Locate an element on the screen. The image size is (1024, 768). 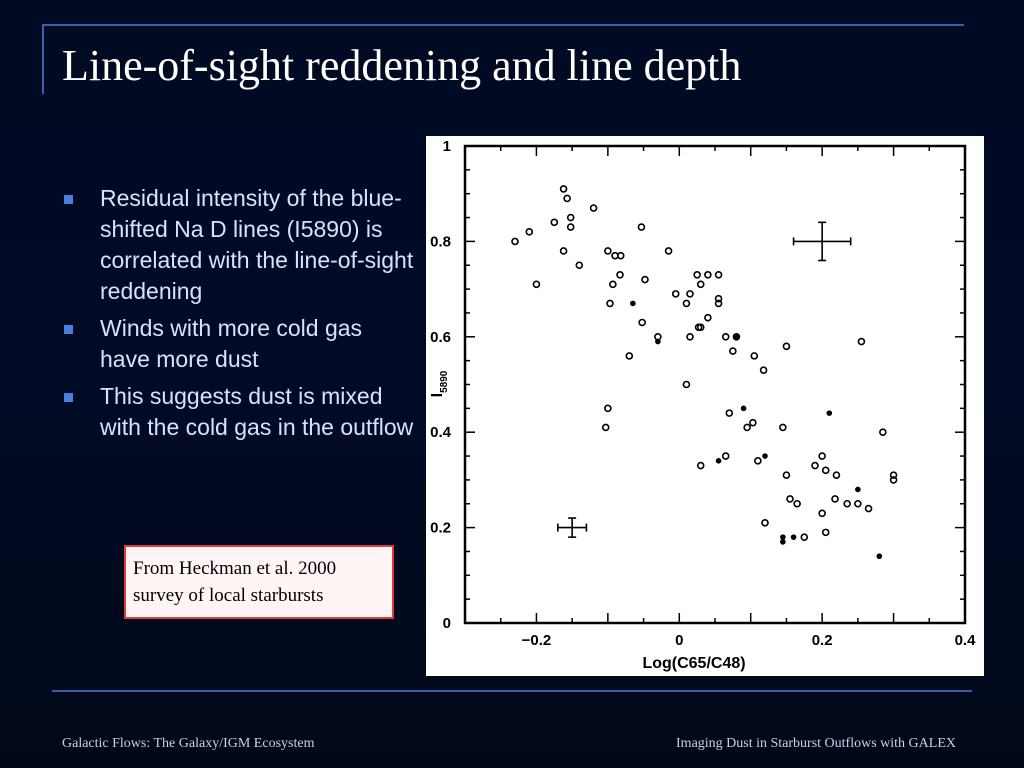
footer-left: Galactic Flows: The Galaxy/IGM Ecosystem is located at coordinates (188, 743).